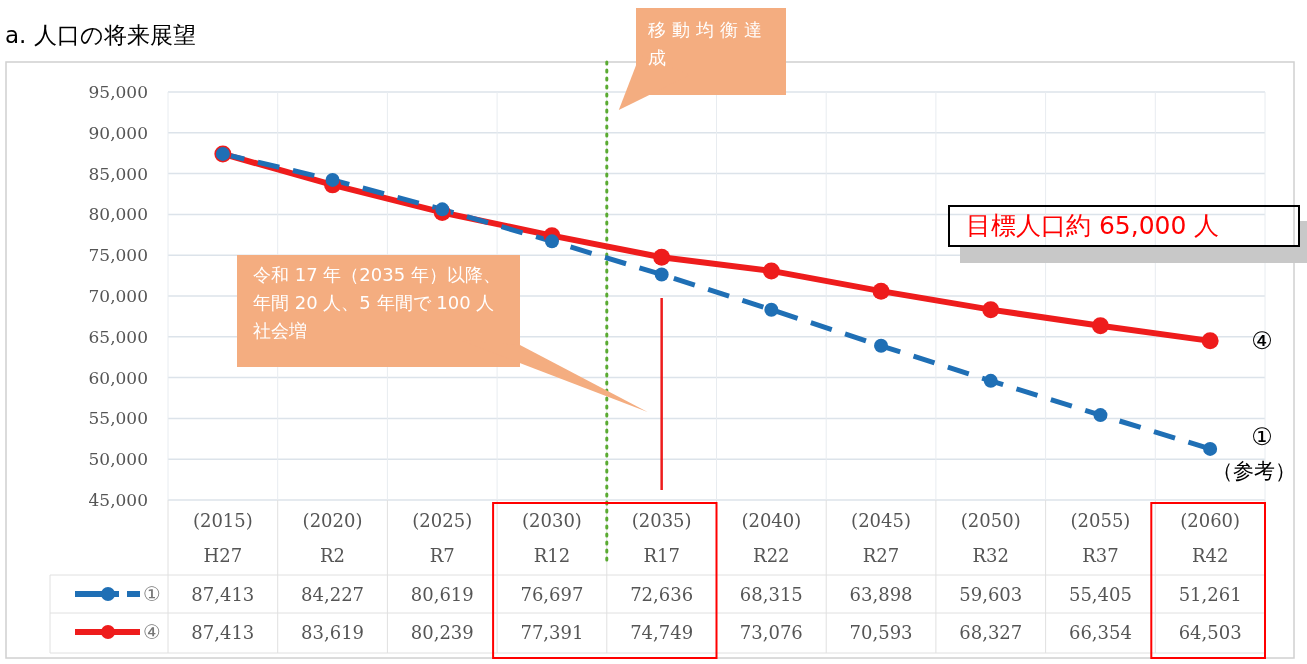 The height and width of the screenshot is (664, 1307). I want to click on y-tick-label: 95,000, so click(118, 92).